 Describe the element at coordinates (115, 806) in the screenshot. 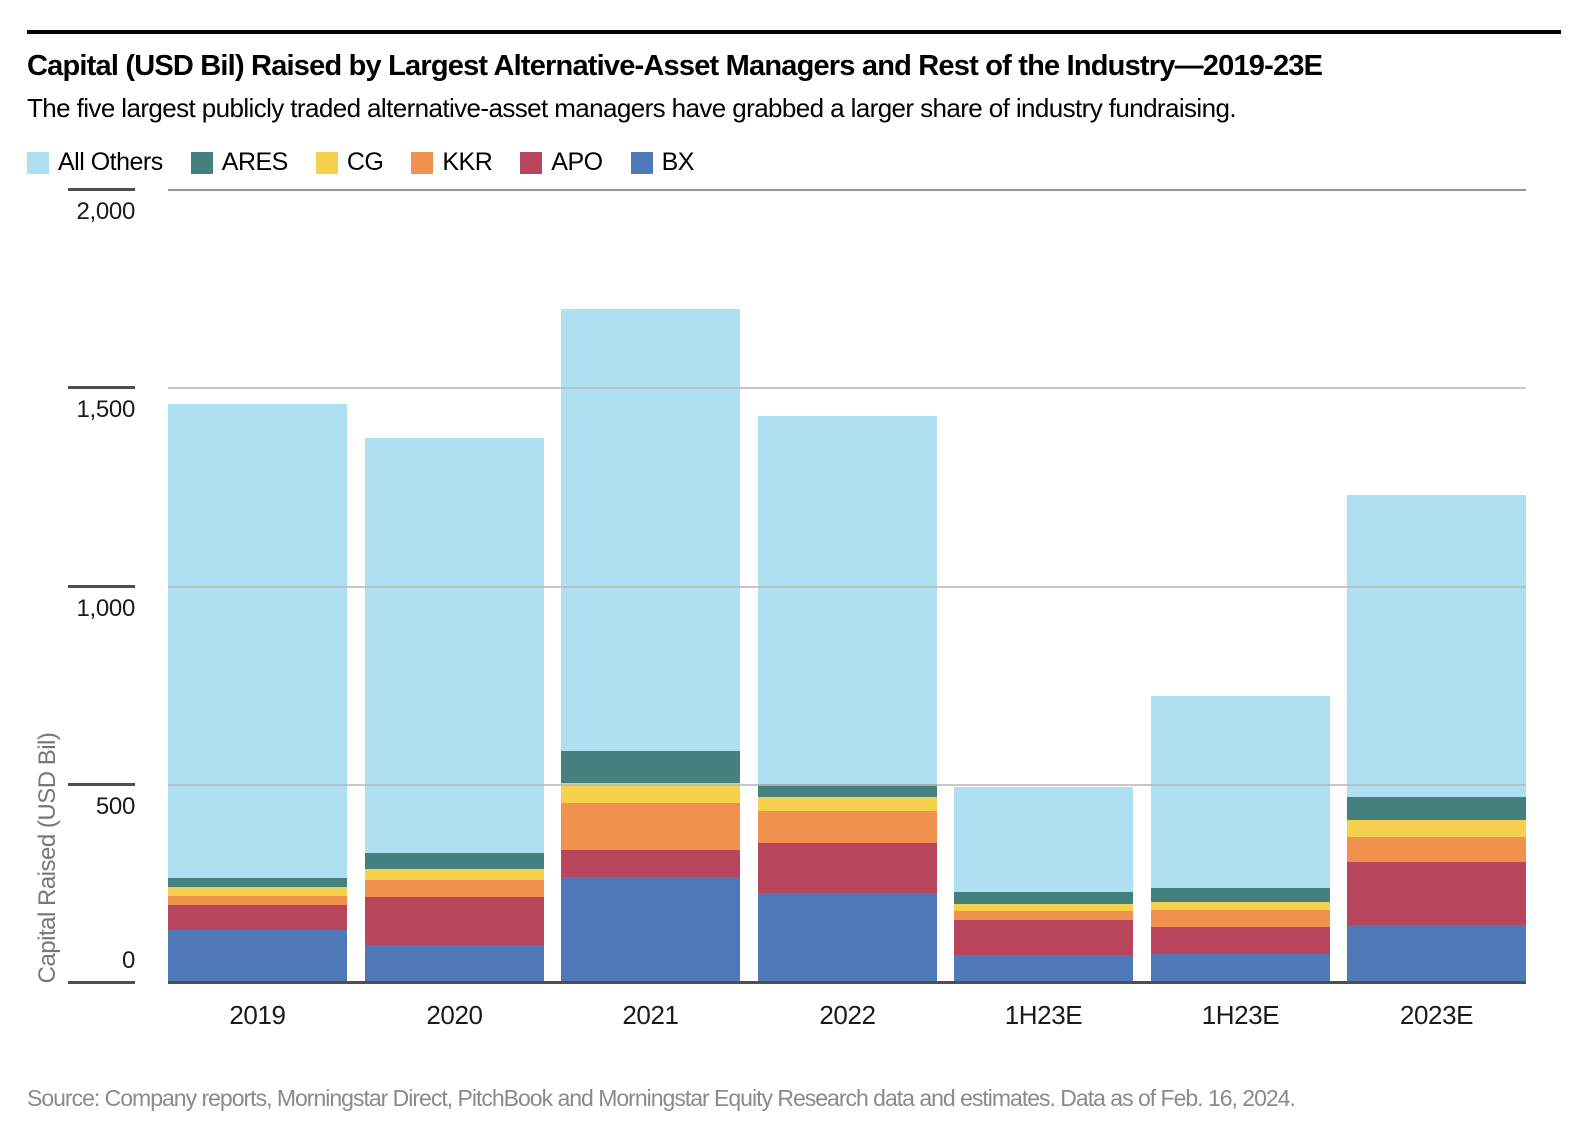

I see `y-tick-label-500: 500` at that location.